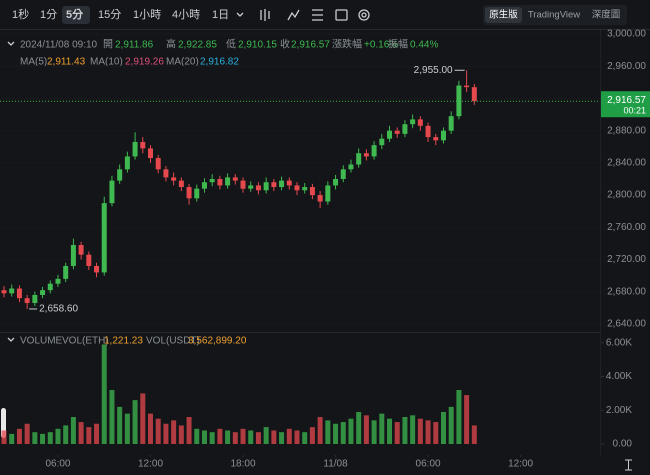 The width and height of the screenshot is (650, 475). Describe the element at coordinates (265, 15) in the screenshot. I see `chart-type-icon` at that location.